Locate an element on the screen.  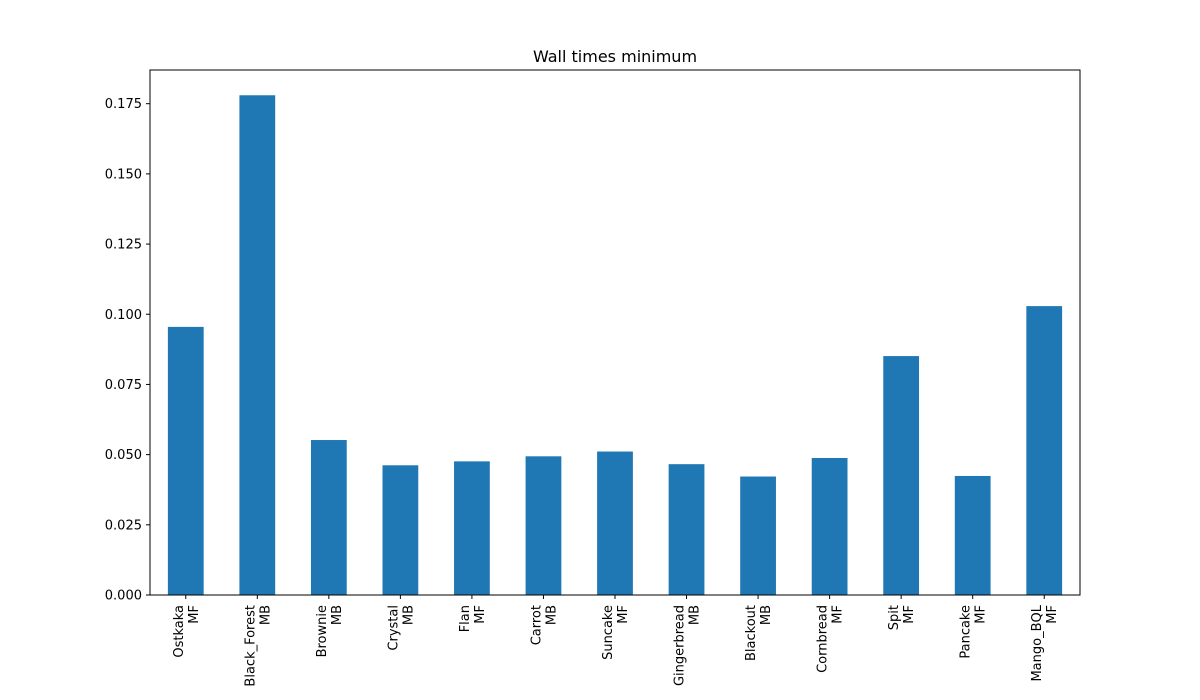
x-tick-label: Ostkaka MF is located at coordinates (187, 631).